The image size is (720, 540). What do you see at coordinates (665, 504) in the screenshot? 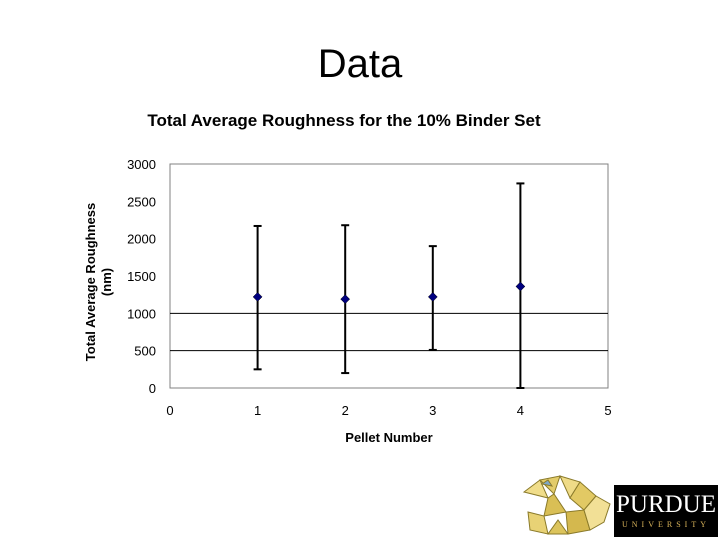
I see `logo-name: PURDUE` at bounding box center [665, 504].